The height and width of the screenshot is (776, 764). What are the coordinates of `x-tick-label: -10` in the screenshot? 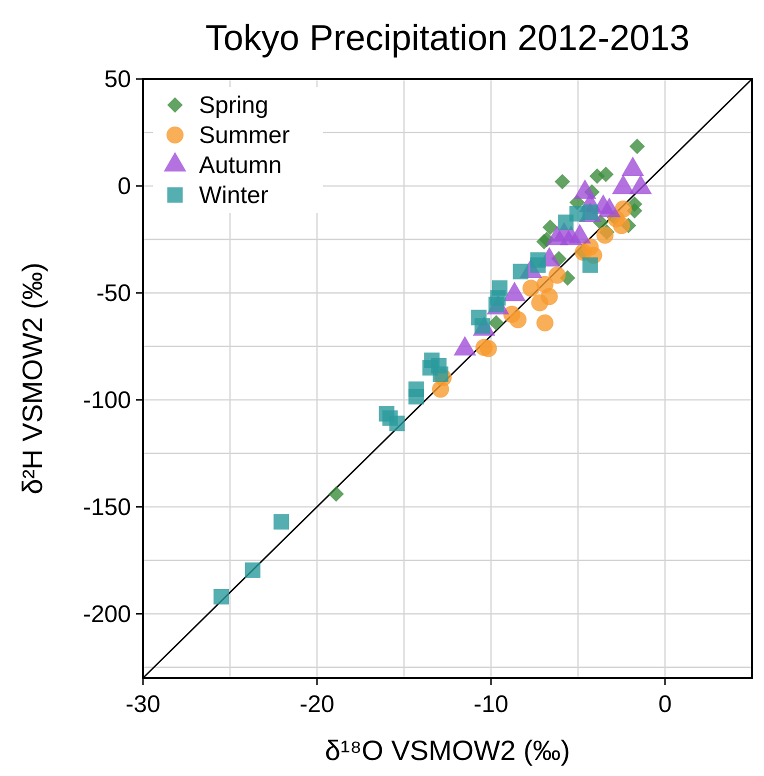 It's located at (491, 704).